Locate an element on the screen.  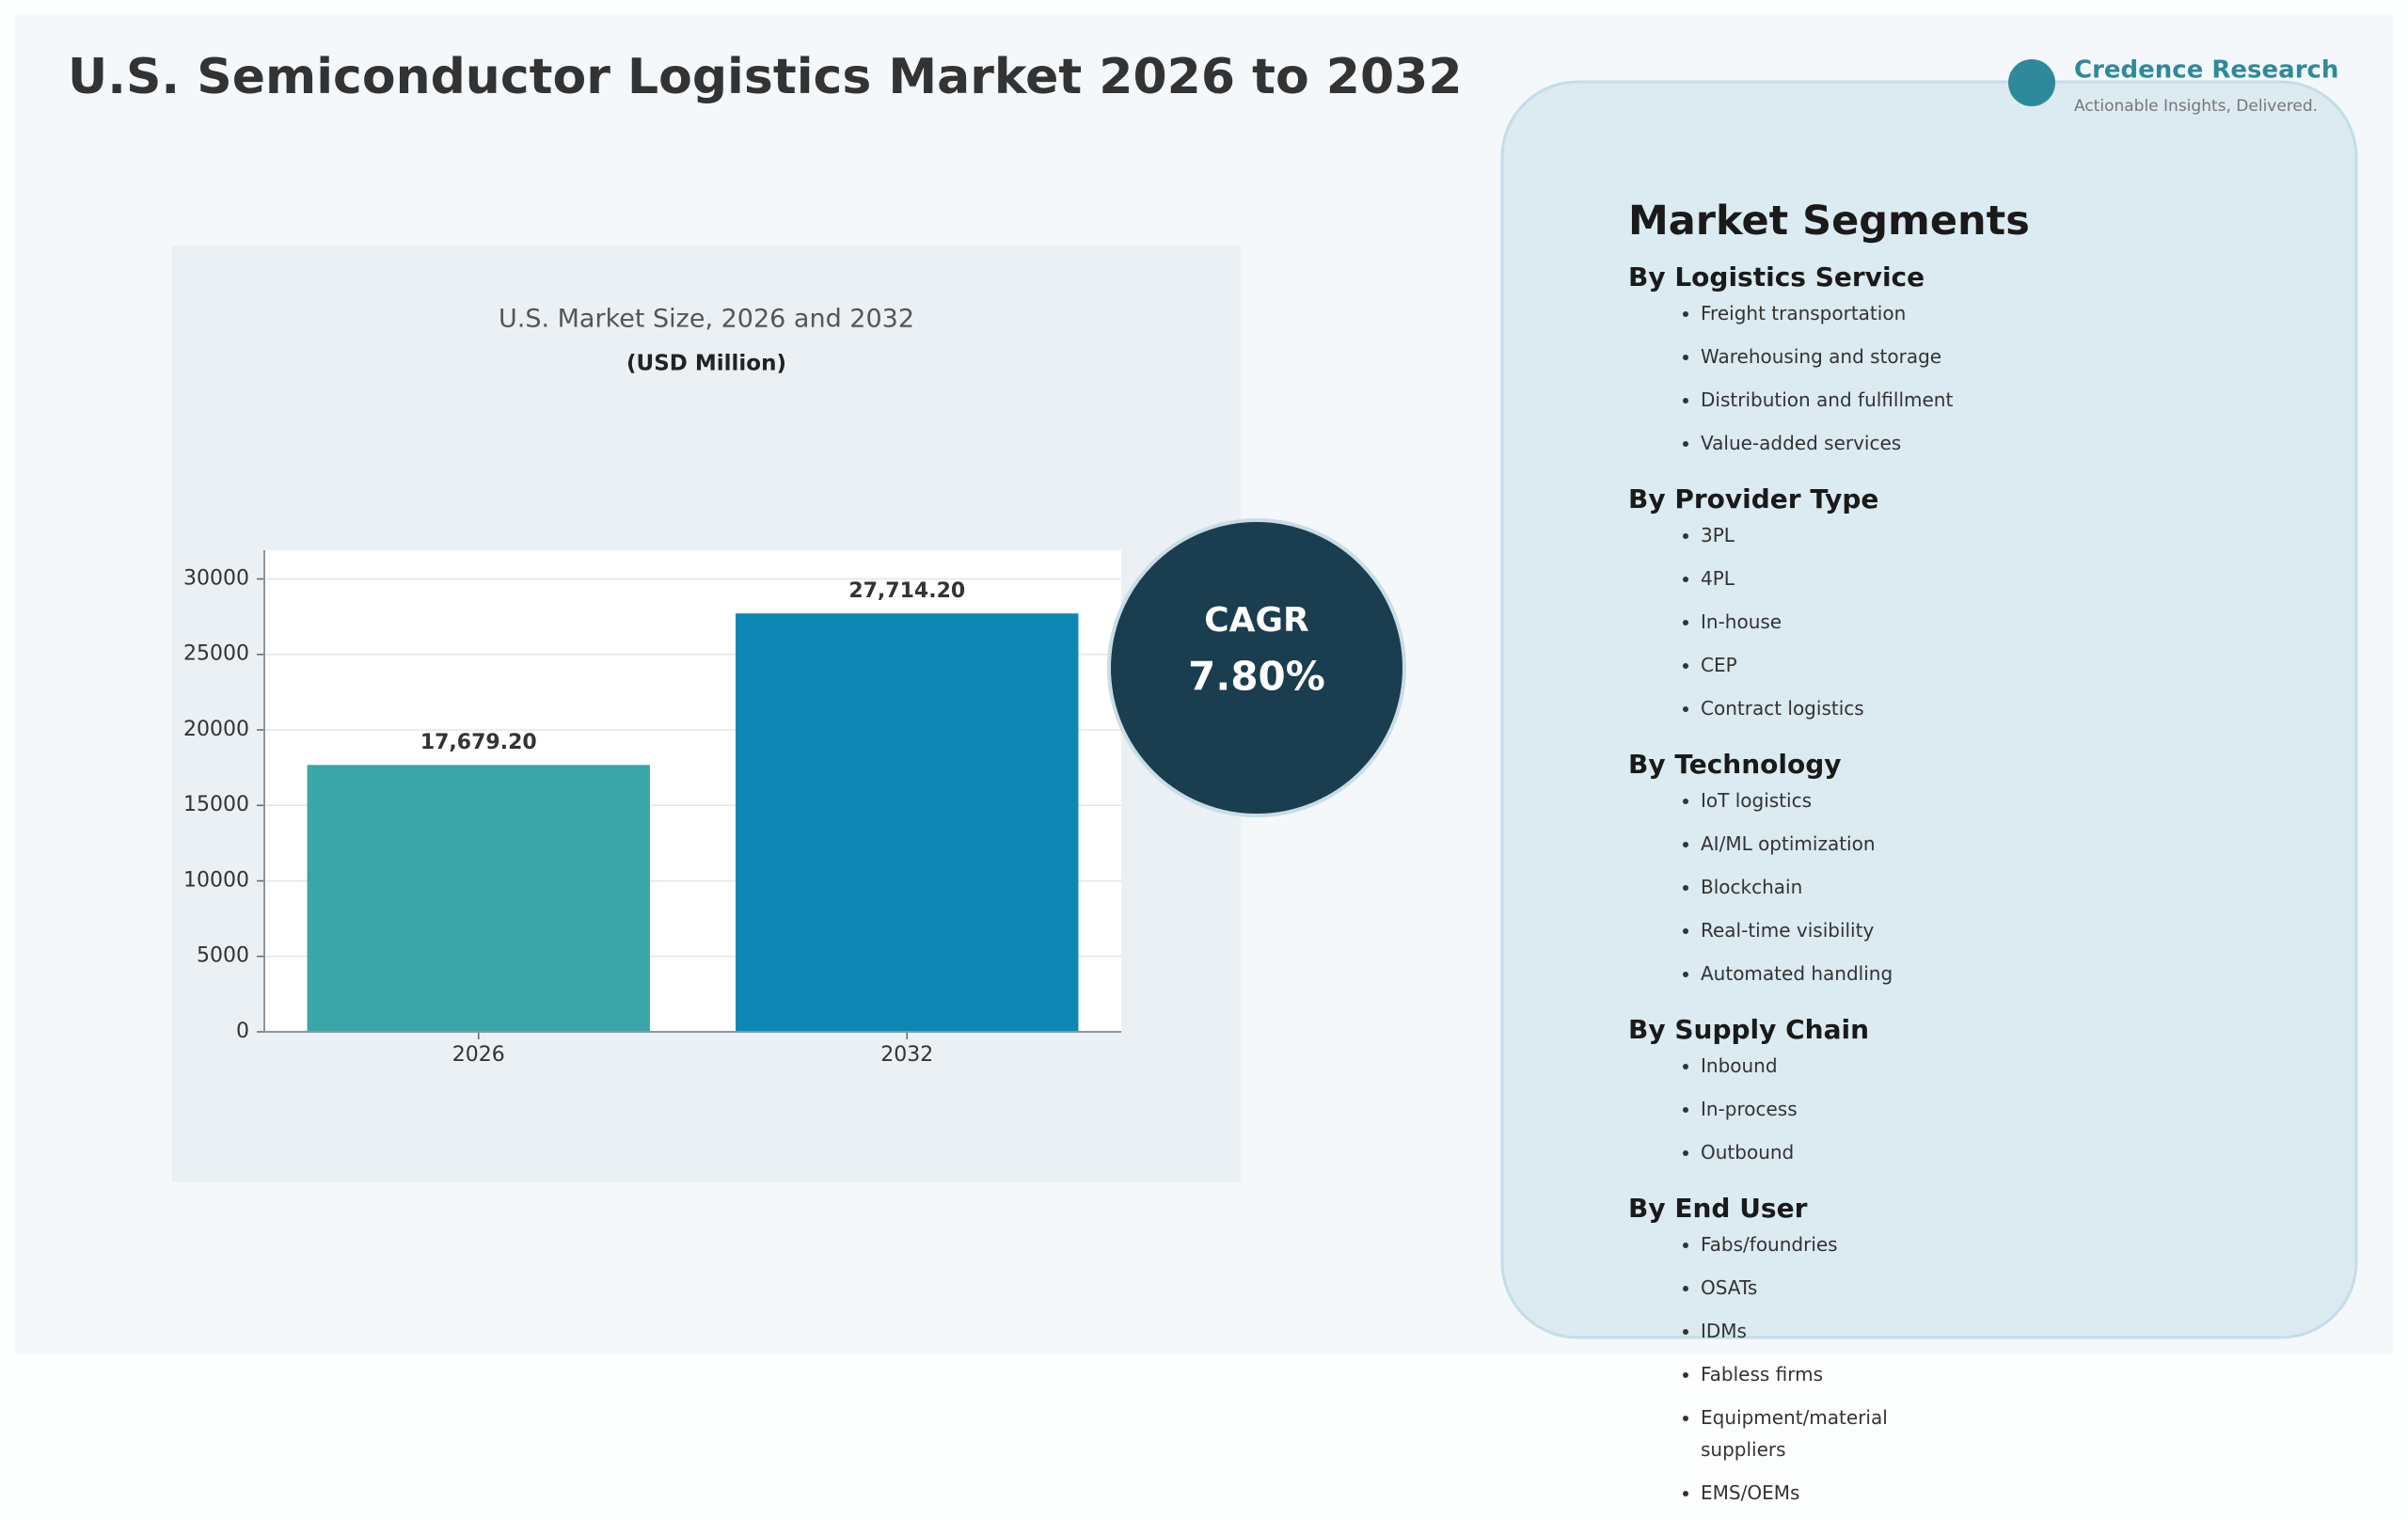
y-tick-label: 15000 is located at coordinates (216, 804).